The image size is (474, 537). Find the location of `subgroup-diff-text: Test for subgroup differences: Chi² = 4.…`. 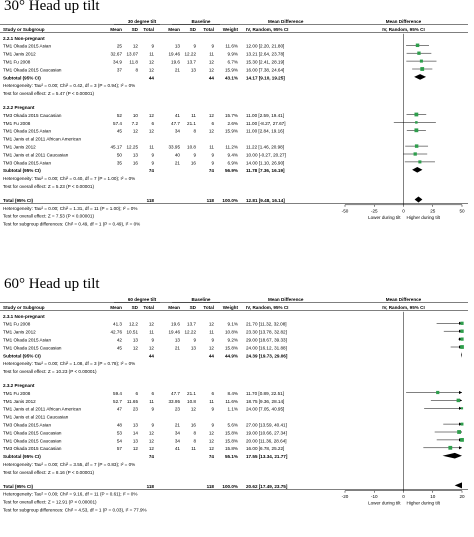

subgroup-diff-text: Test for subgroup differences: Chi² = 4.… is located at coordinates (75, 510).